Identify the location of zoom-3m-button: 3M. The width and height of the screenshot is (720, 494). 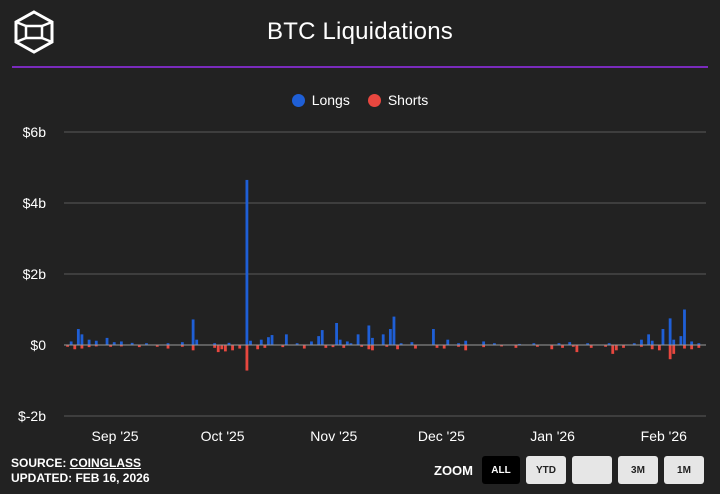
(638, 470).